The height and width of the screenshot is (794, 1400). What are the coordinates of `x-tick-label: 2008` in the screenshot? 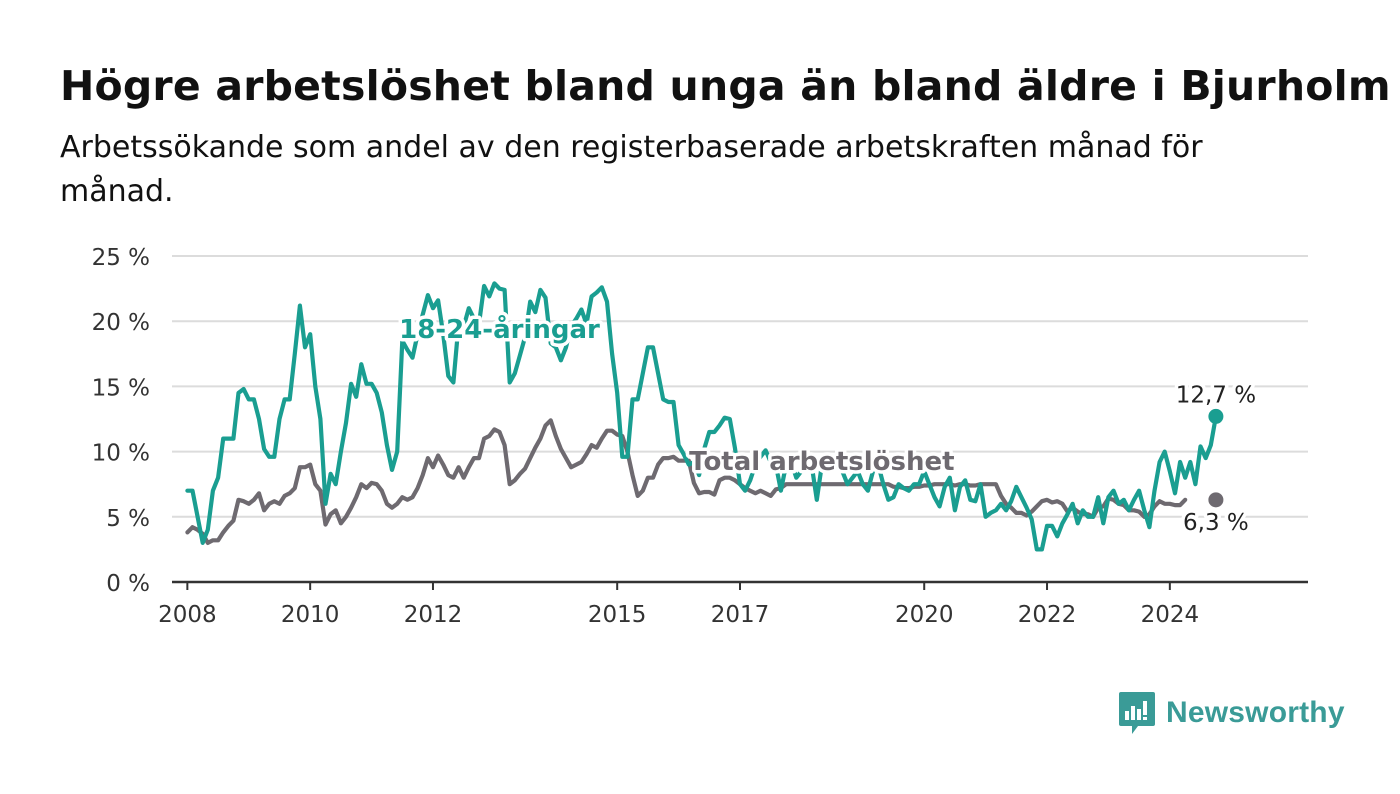 It's located at (187, 615).